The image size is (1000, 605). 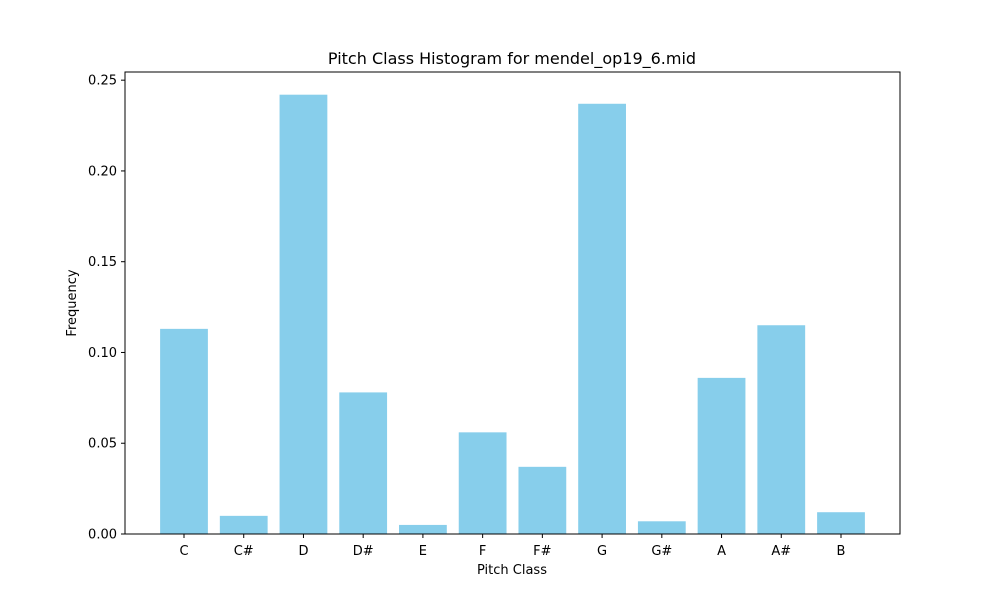 I want to click on bar-e, so click(x=423, y=529).